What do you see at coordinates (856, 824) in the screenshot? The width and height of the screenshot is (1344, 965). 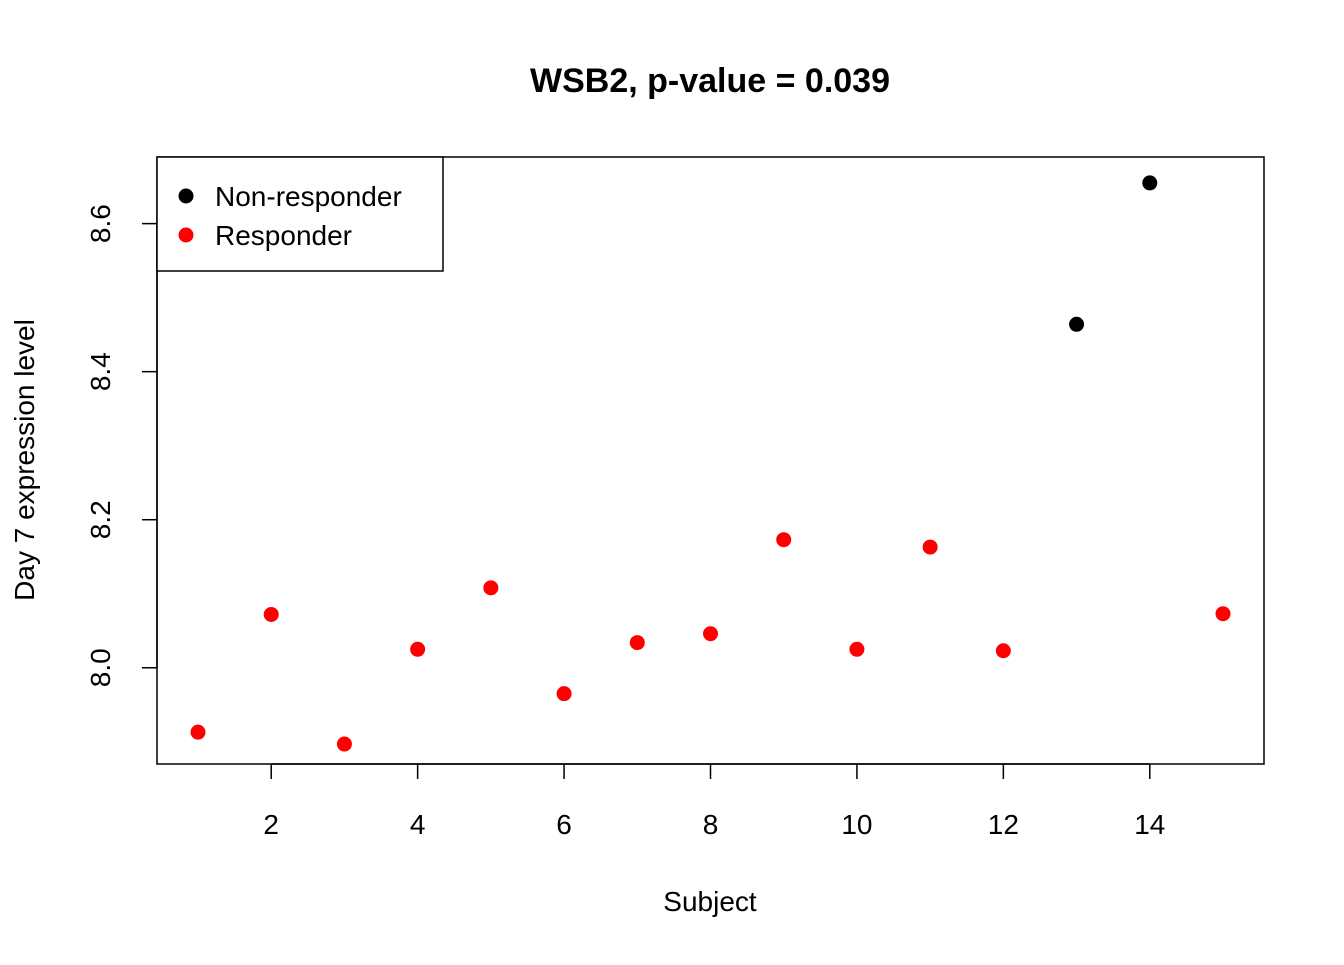 I see `x-tick-label: 10` at bounding box center [856, 824].